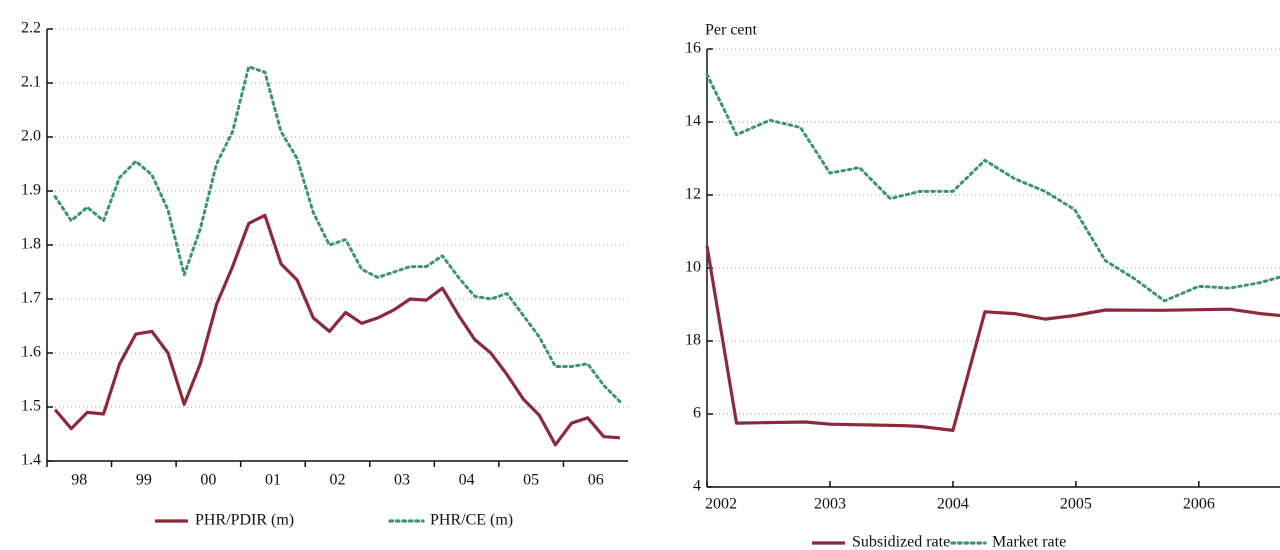 The height and width of the screenshot is (550, 1280). I want to click on x-tick-label: 2003, so click(830, 504).